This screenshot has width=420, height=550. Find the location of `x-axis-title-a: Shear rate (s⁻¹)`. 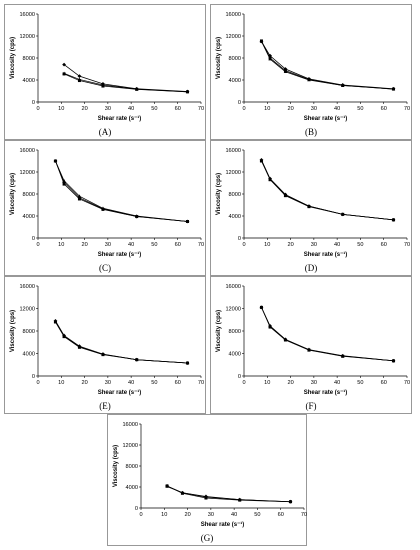

x-axis-title-a: Shear rate (s⁻¹) is located at coordinates (120, 118).